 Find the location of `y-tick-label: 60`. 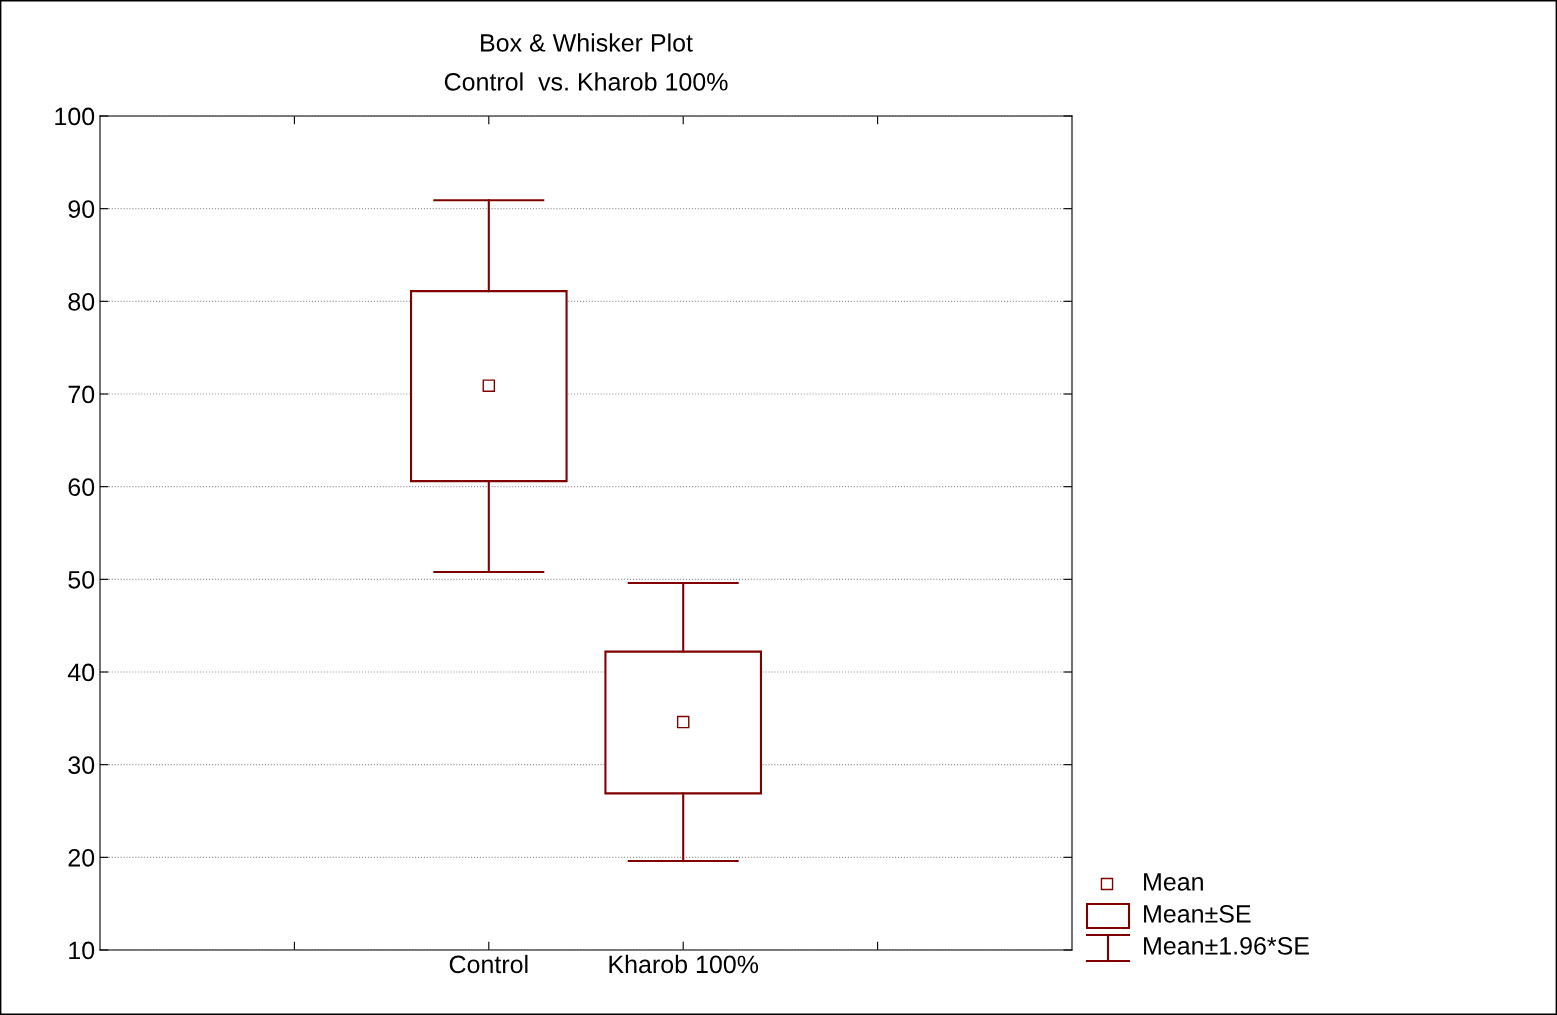

y-tick-label: 60 is located at coordinates (81, 487).